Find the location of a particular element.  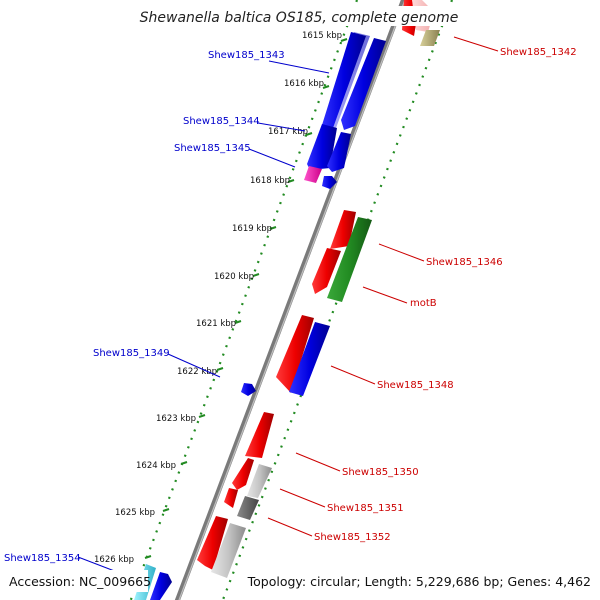

gene-label-shew185-1346: Shew185_1346 is located at coordinates (464, 262).